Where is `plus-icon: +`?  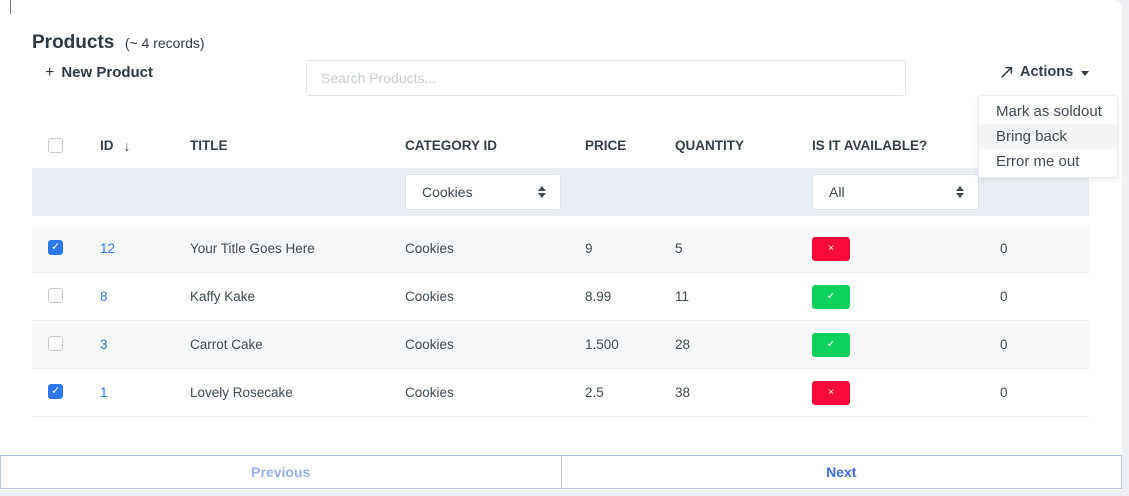 plus-icon: + is located at coordinates (50, 72).